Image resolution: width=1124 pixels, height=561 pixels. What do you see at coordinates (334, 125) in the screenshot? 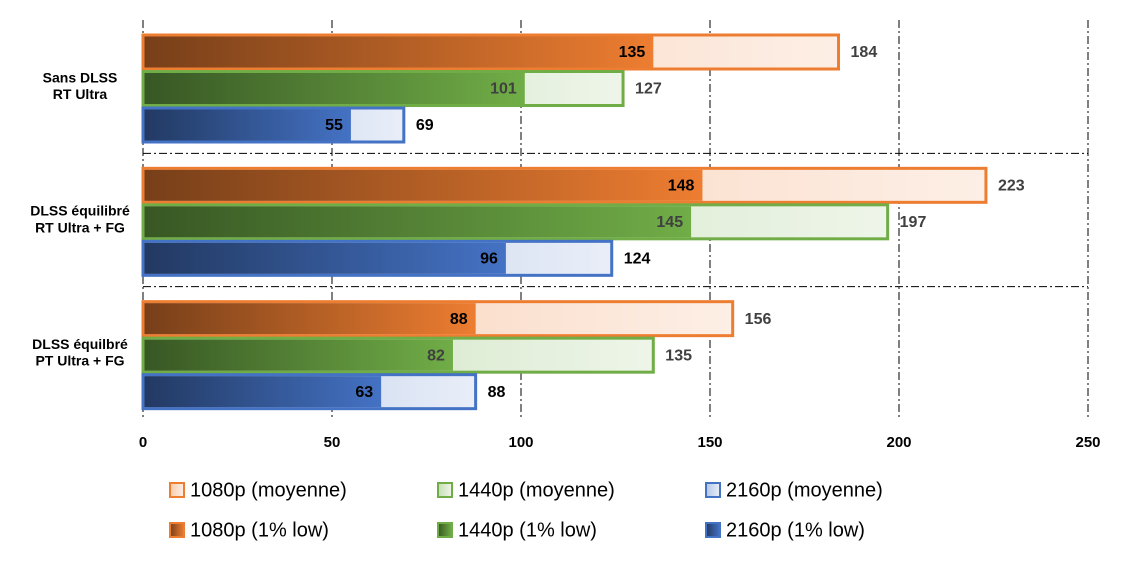
I see `value-label: 55` at bounding box center [334, 125].